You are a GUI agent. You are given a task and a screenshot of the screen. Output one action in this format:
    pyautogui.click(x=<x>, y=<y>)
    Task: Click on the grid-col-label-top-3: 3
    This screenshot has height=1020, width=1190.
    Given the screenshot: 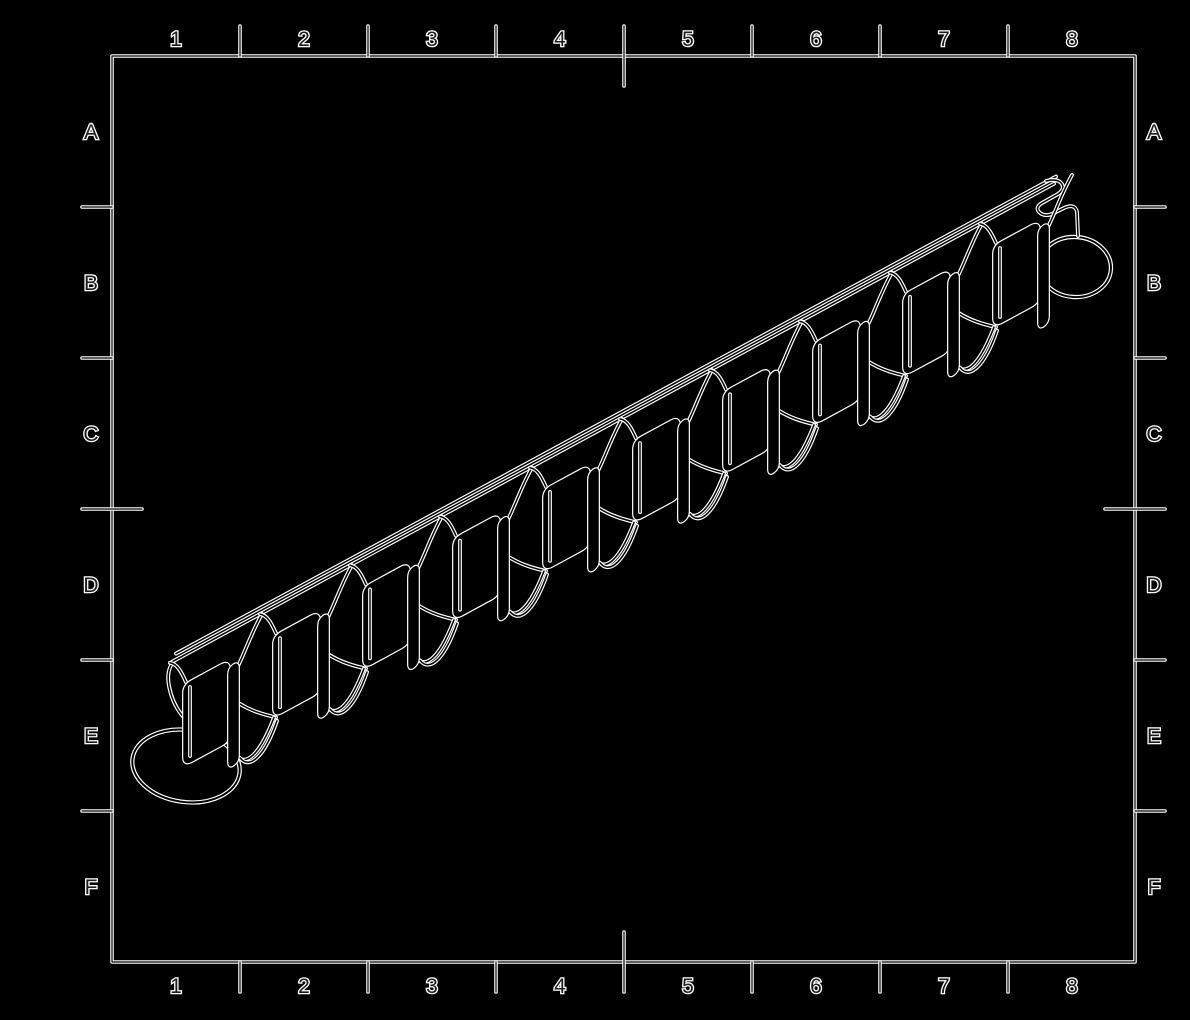 What is the action you would take?
    pyautogui.click(x=432, y=39)
    